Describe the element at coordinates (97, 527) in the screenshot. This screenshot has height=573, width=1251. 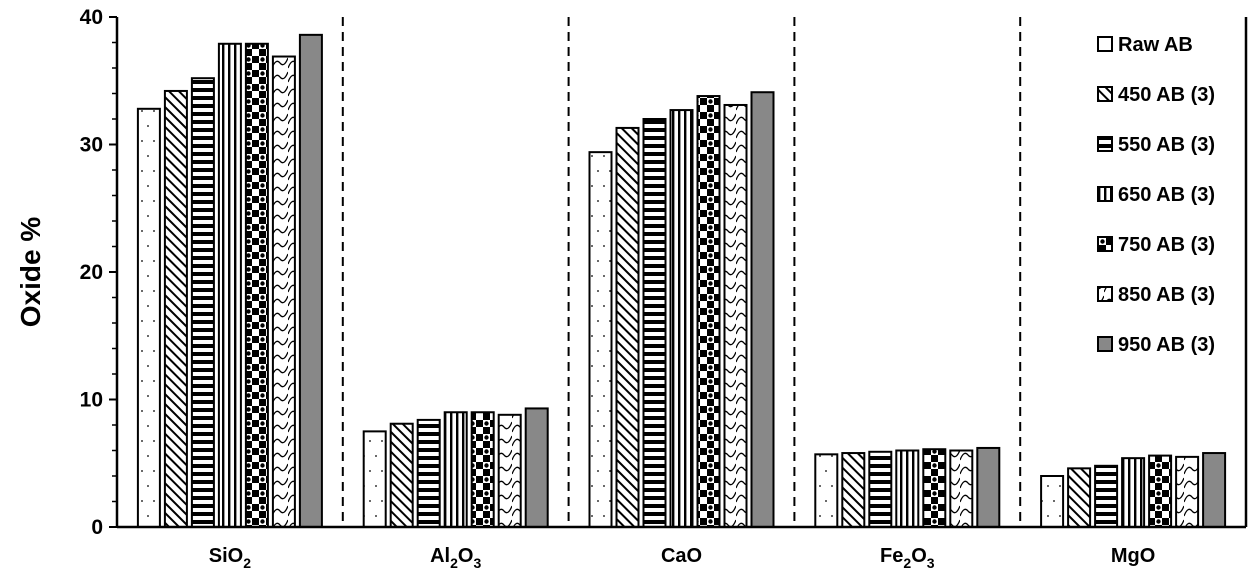
I see `y-tick-label: 0` at that location.